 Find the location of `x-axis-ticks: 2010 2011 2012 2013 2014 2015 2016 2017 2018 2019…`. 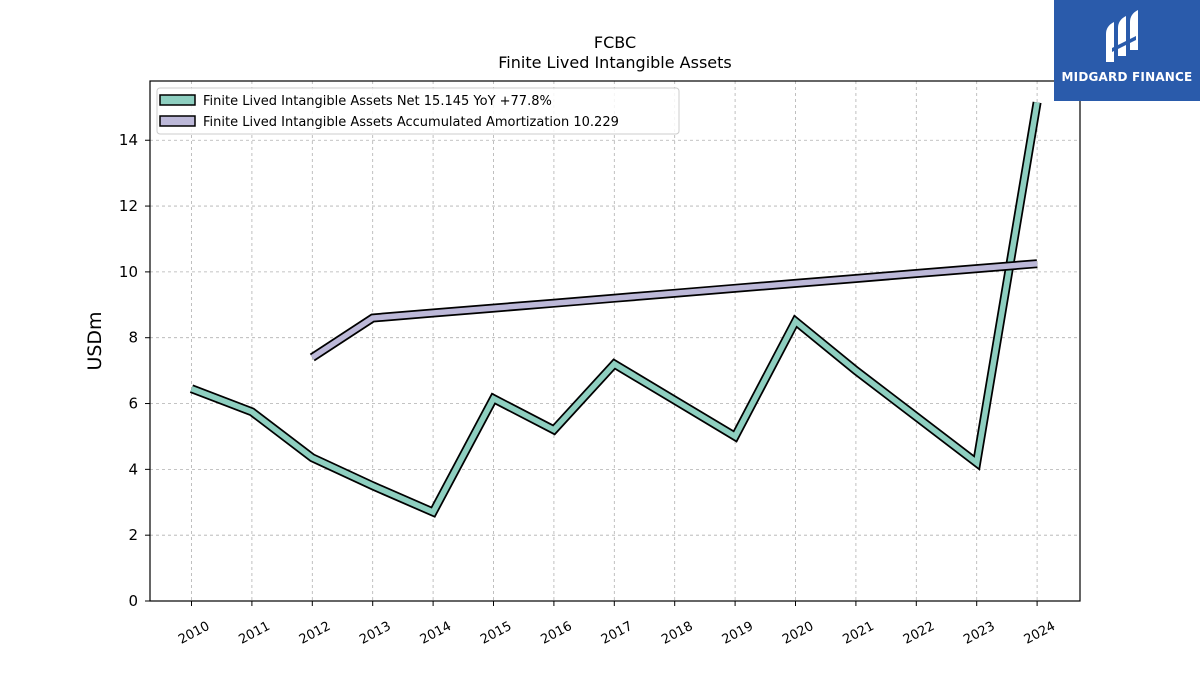

x-axis-ticks: 2010 2011 2012 2013 2014 2015 2016 2017 2018 2019… is located at coordinates (617, 624).